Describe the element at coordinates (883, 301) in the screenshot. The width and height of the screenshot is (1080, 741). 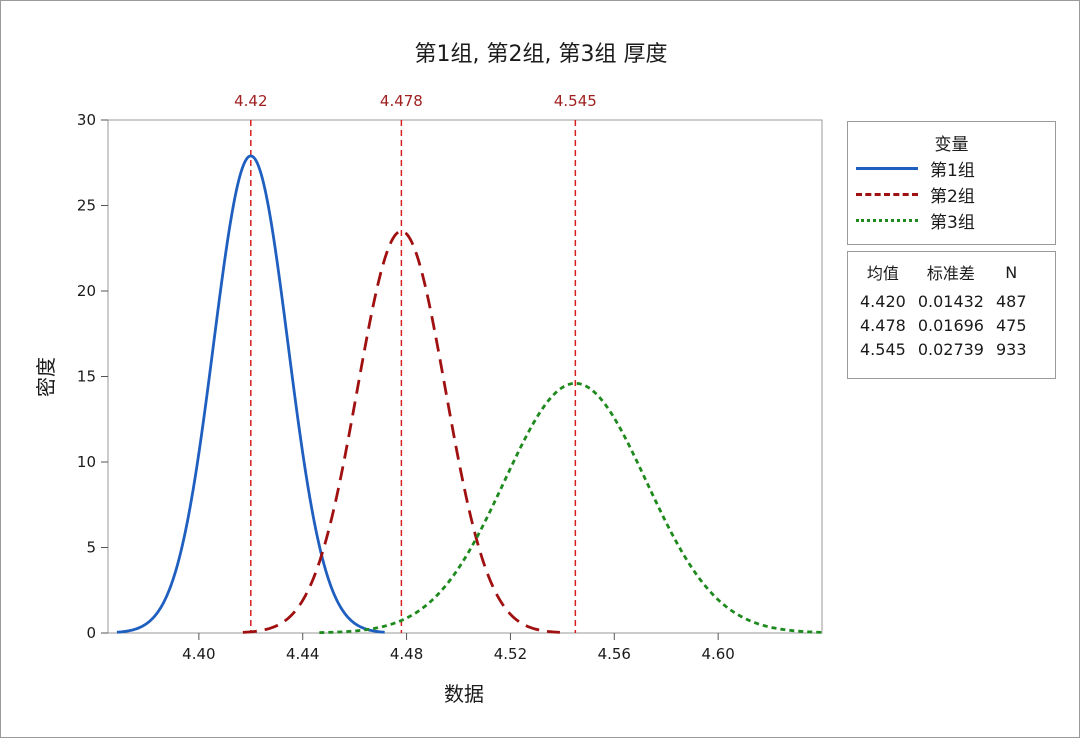
I see `stats-cell-mean: 4.420` at that location.